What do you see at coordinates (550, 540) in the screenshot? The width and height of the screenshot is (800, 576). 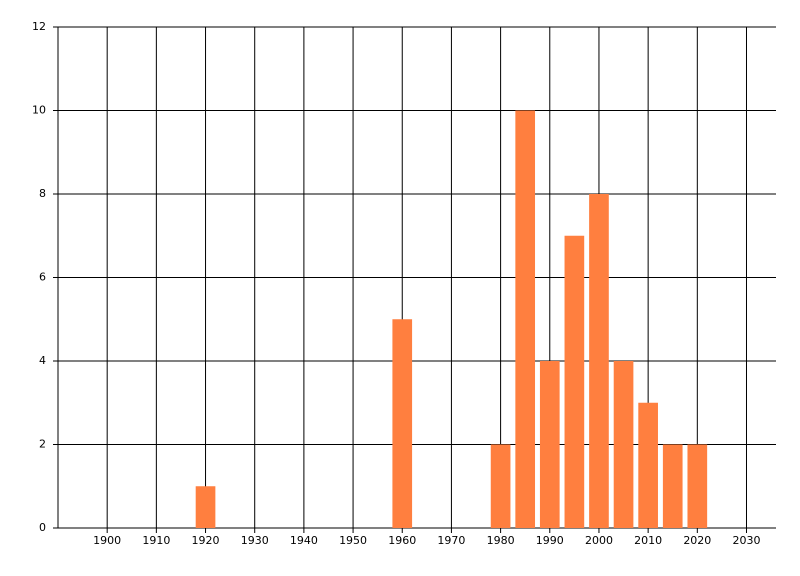 I see `x-tick-label: 1990` at bounding box center [550, 540].